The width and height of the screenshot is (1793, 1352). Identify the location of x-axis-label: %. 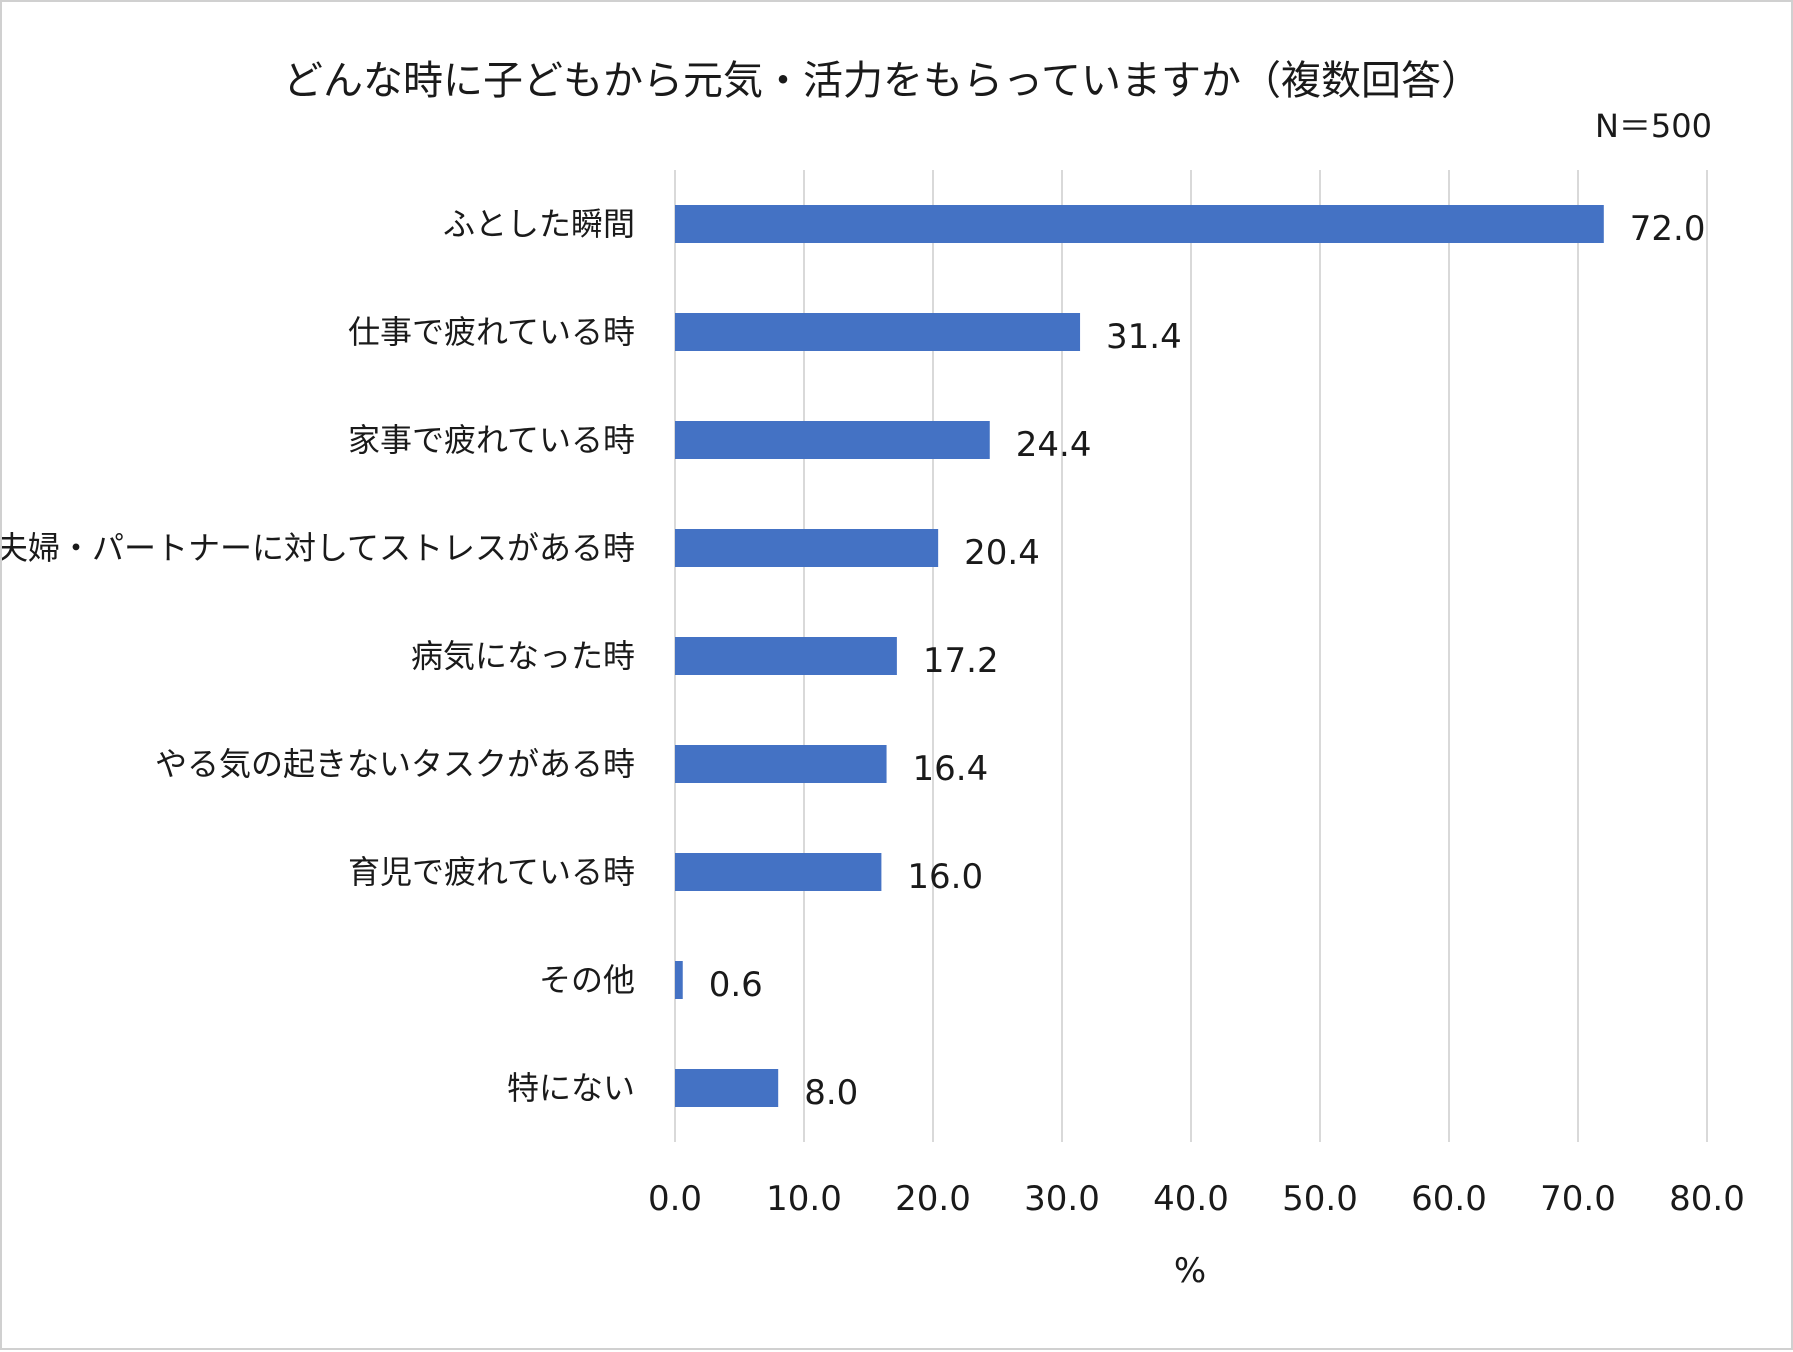
(1190, 1271).